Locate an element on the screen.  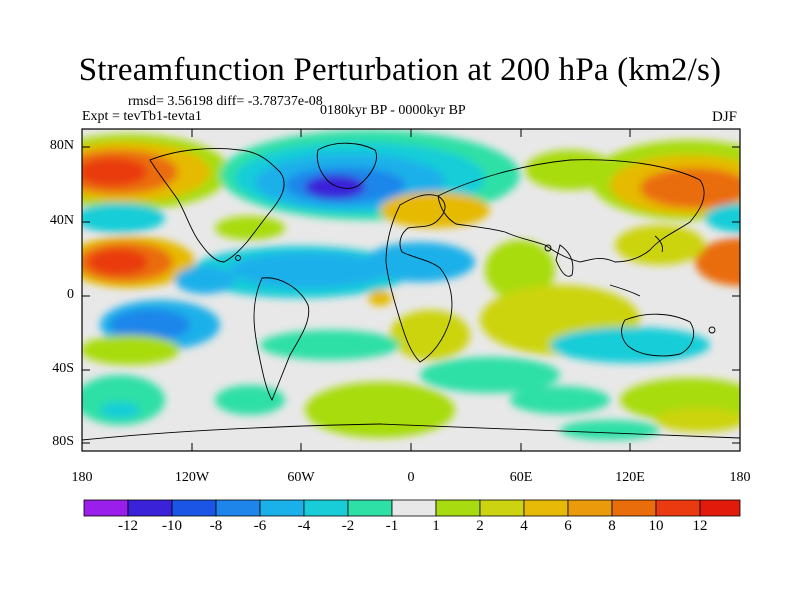
colorbar-label: -10 is located at coordinates (172, 526).